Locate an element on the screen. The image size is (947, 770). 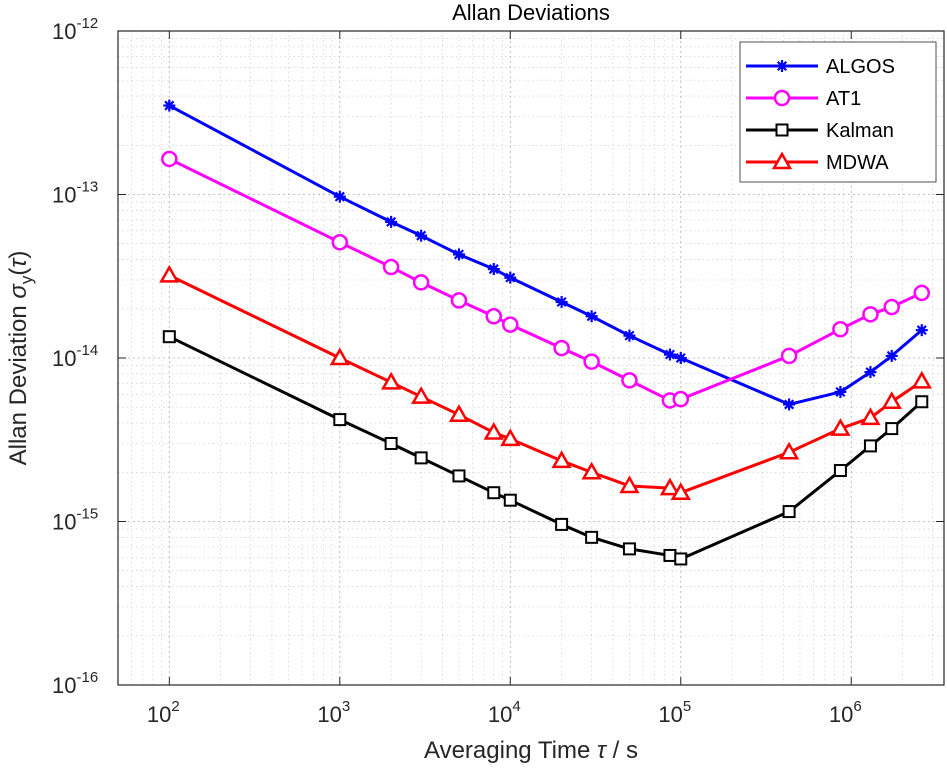
y-axis-label-arg-close: ) is located at coordinates (18, 255).